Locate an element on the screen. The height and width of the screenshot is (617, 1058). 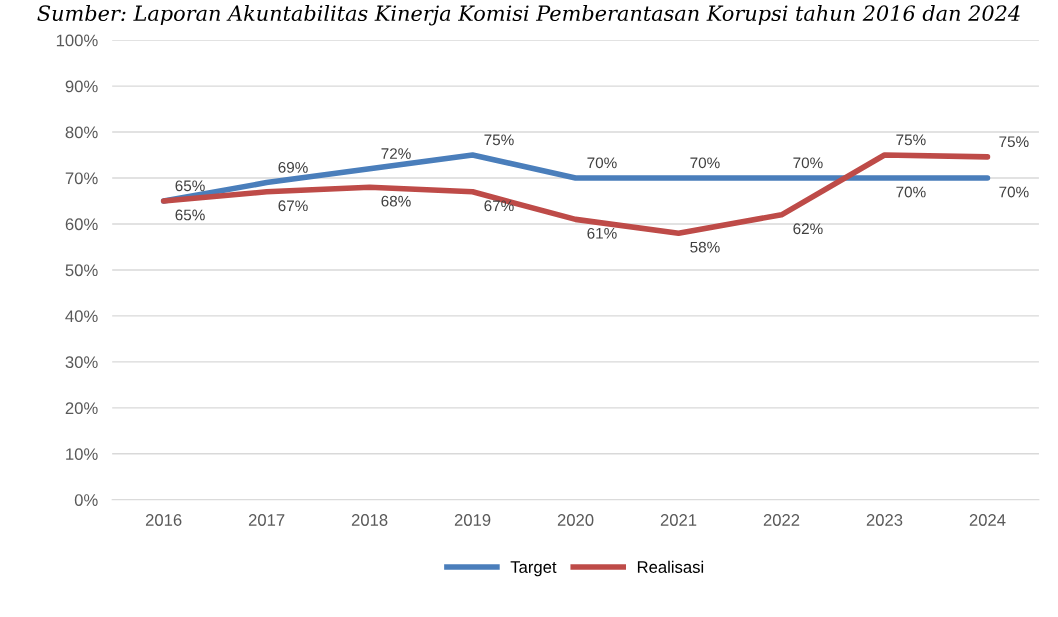
y-tick-label: 50% is located at coordinates (81, 270).